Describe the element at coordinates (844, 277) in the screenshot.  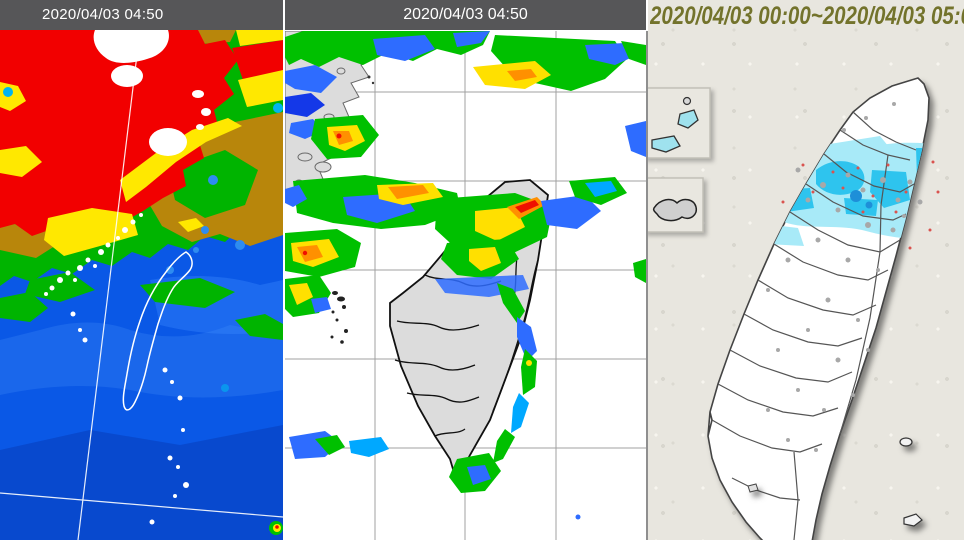
I see `rain-gauge-station-dots` at that location.